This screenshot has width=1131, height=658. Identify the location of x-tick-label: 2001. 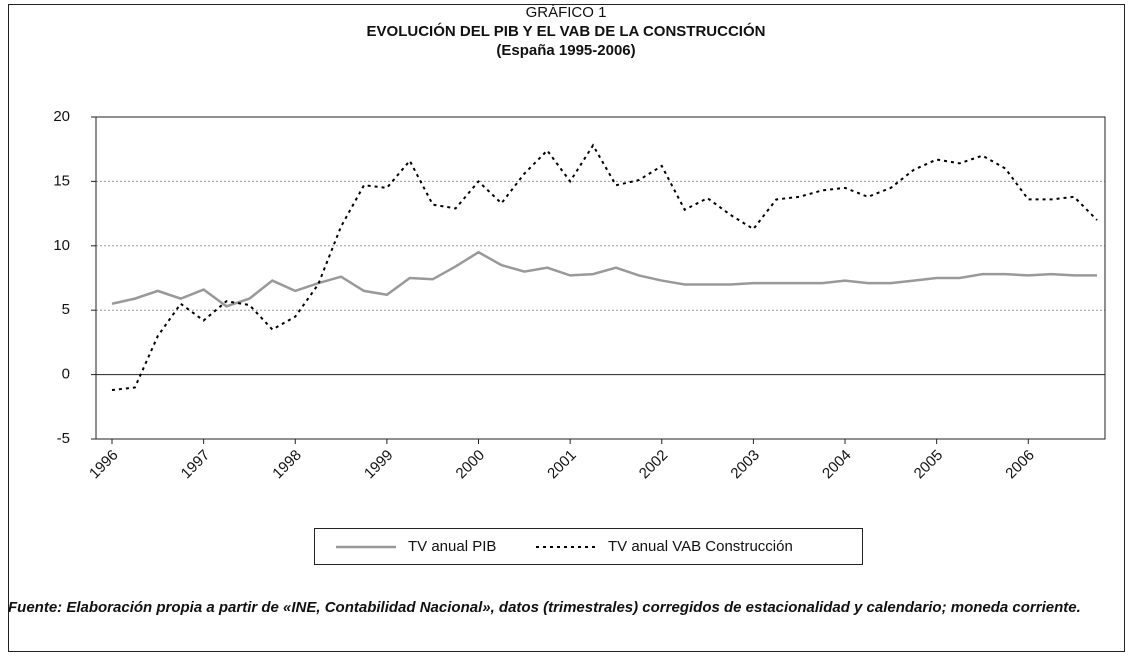
(562, 465).